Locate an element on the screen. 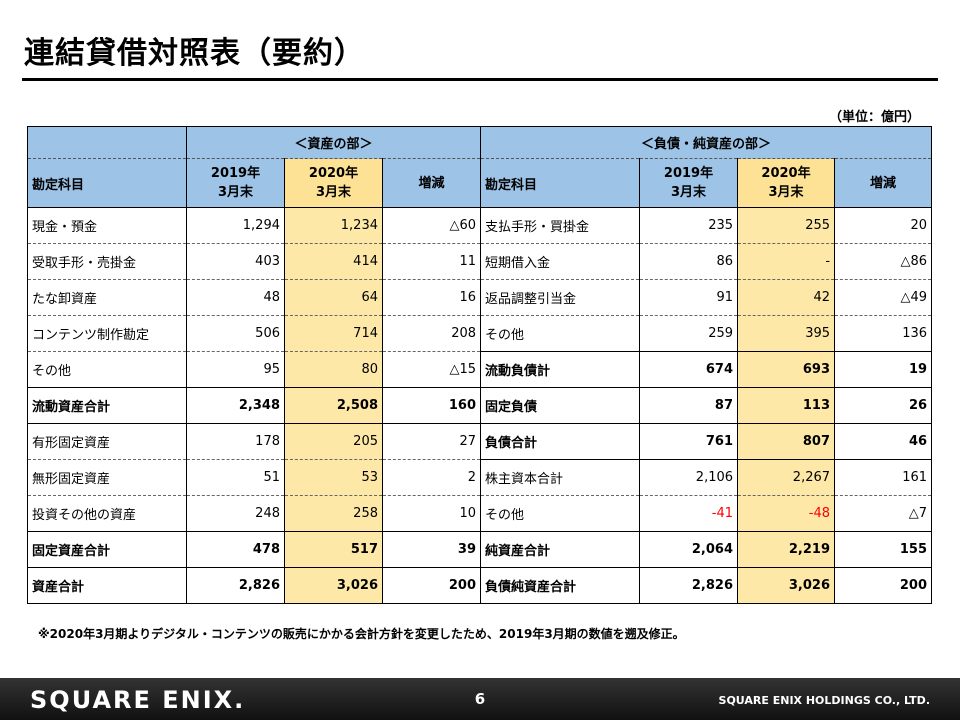 The image size is (960, 720). asset-2019-value: 506 is located at coordinates (235, 333).